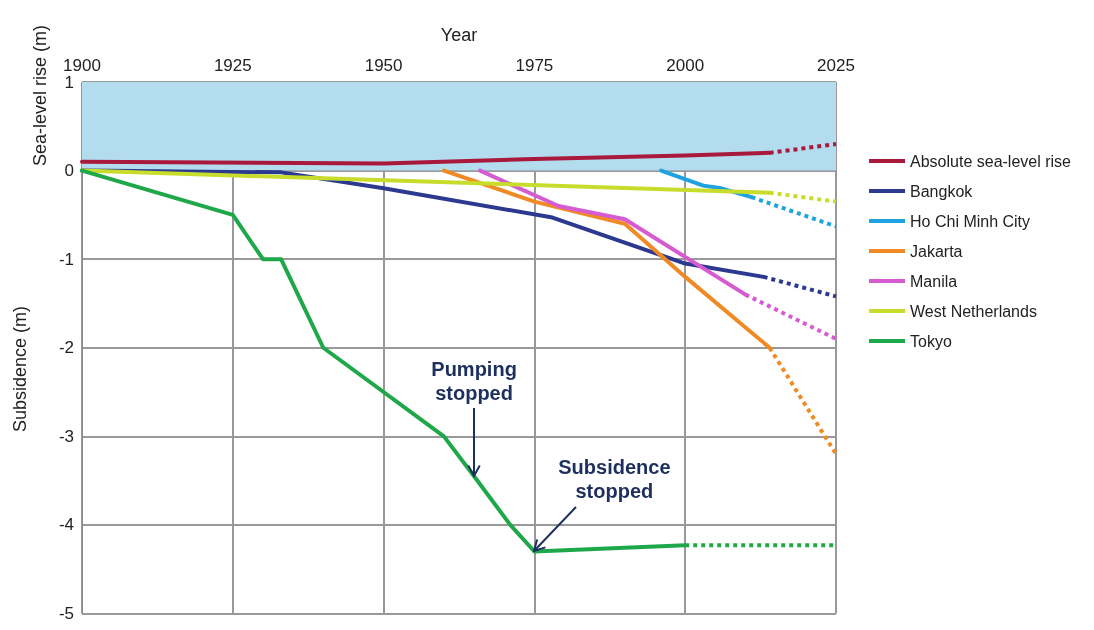 This screenshot has height=630, width=1094. What do you see at coordinates (66, 525) in the screenshot?
I see `y-tick-label: -4` at bounding box center [66, 525].